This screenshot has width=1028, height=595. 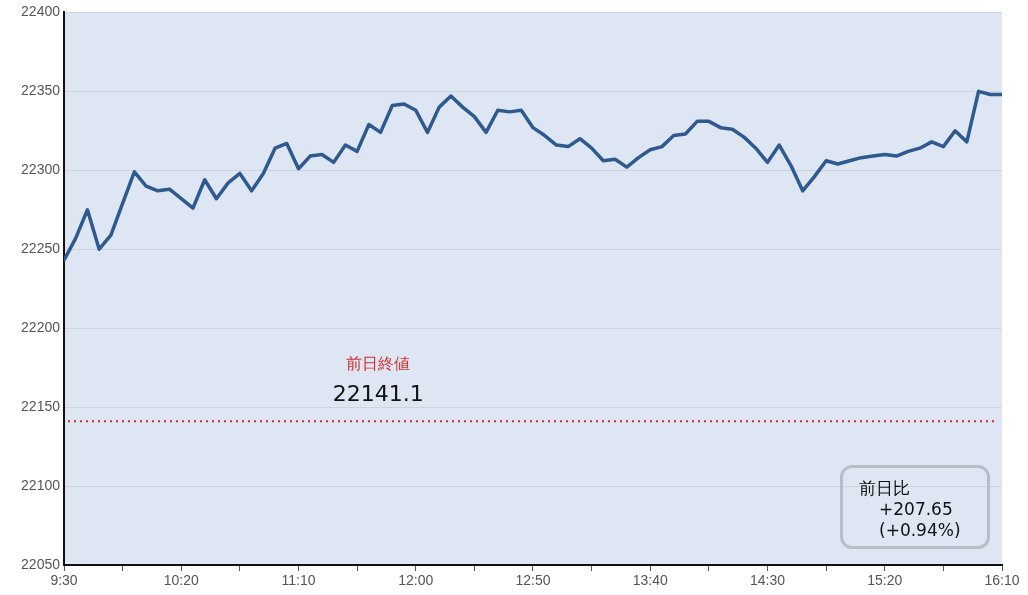 I want to click on y-tick-label: 22350, so click(x=41, y=90).